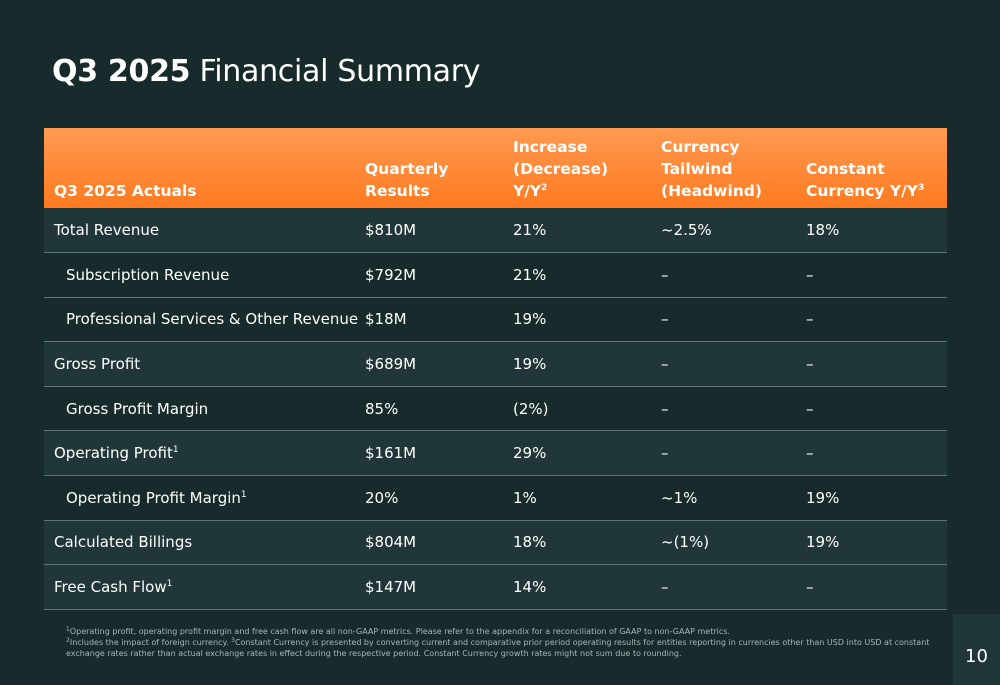 This screenshot has width=1000, height=685. Describe the element at coordinates (386, 319) in the screenshot. I see `table-cell: $18M` at that location.